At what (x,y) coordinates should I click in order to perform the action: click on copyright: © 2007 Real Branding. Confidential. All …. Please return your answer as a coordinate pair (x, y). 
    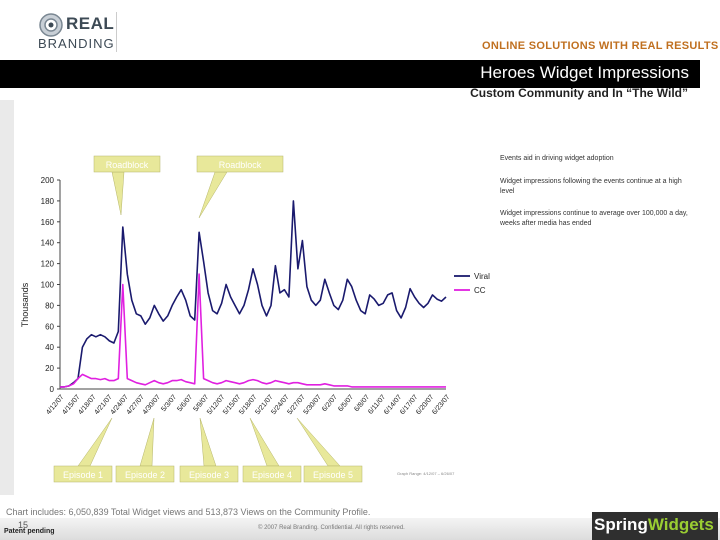
    Looking at the image, I should click on (331, 528).